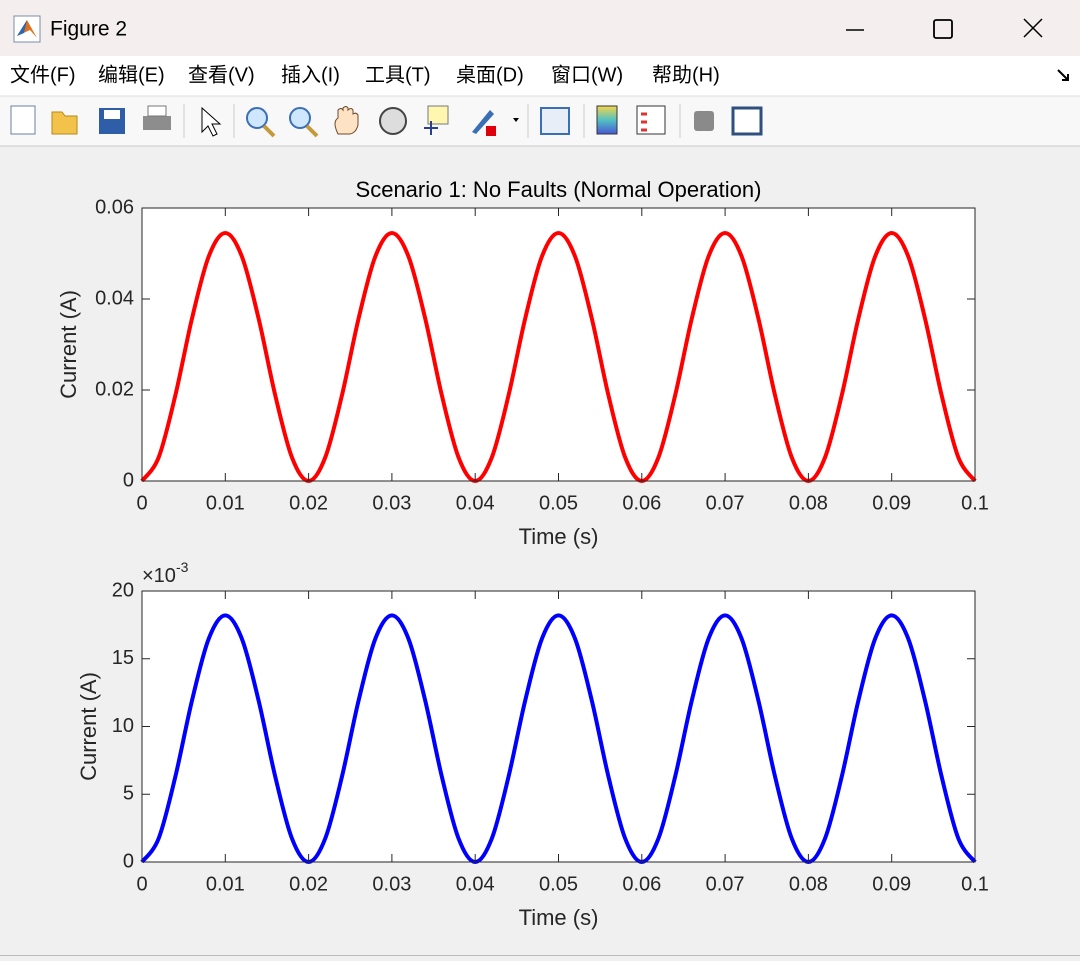 Image resolution: width=1080 pixels, height=961 pixels. What do you see at coordinates (438, 115) in the screenshot?
I see `datatip-icon` at bounding box center [438, 115].